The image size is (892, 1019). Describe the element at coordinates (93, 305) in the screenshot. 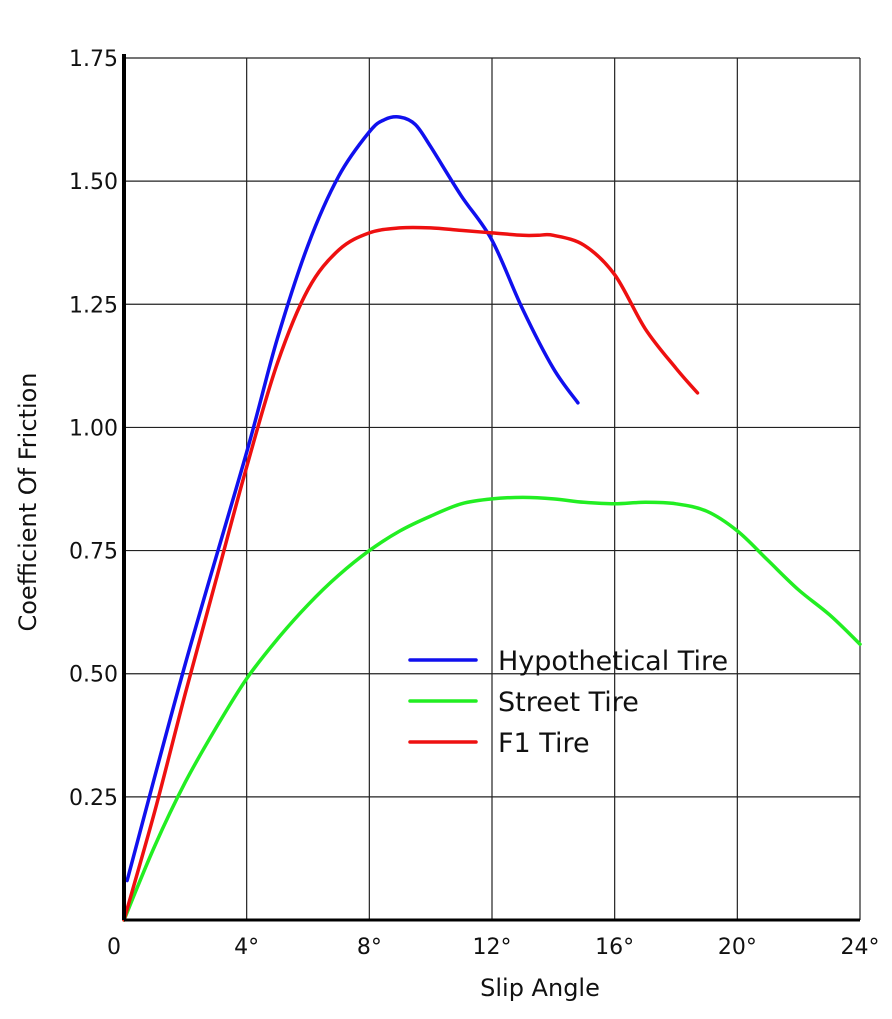

I see `y-tick-label: 1.25` at that location.